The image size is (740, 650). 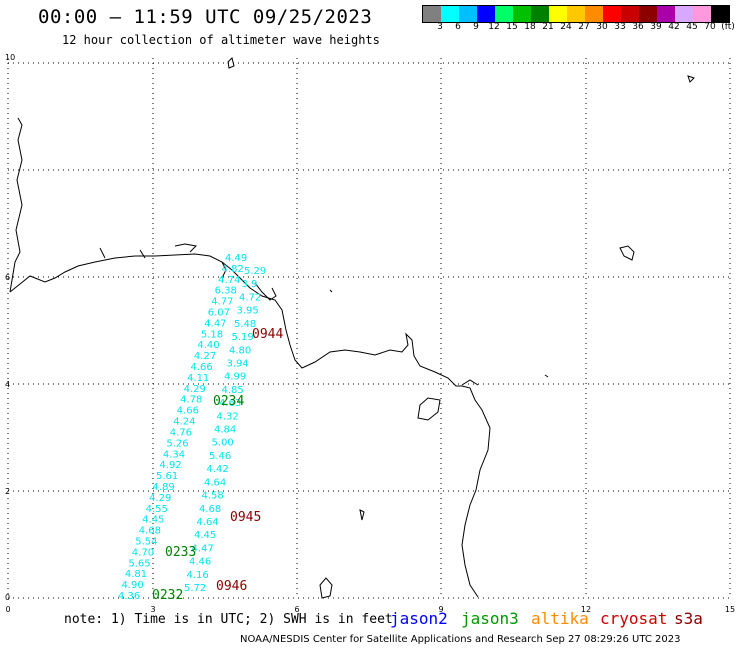 I want to click on swh-value: 4.82, so click(x=233, y=269).